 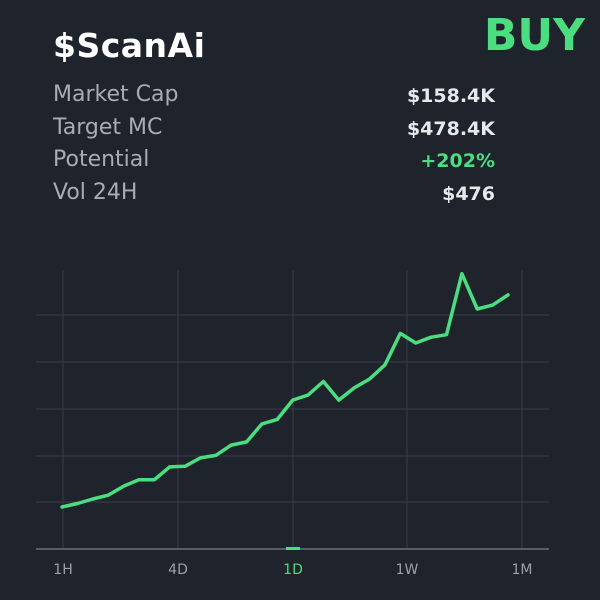 I want to click on timeframe-1m: 1M, so click(x=522, y=570).